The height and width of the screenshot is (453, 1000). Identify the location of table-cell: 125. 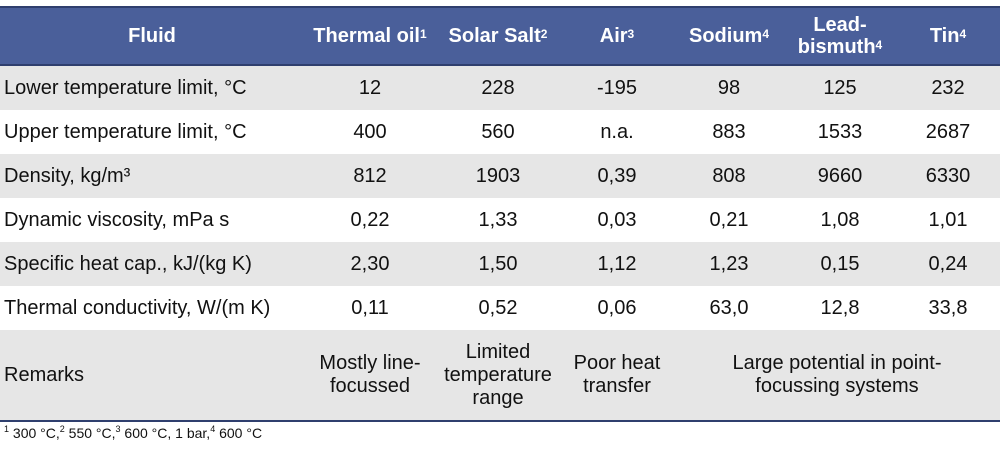
(840, 87).